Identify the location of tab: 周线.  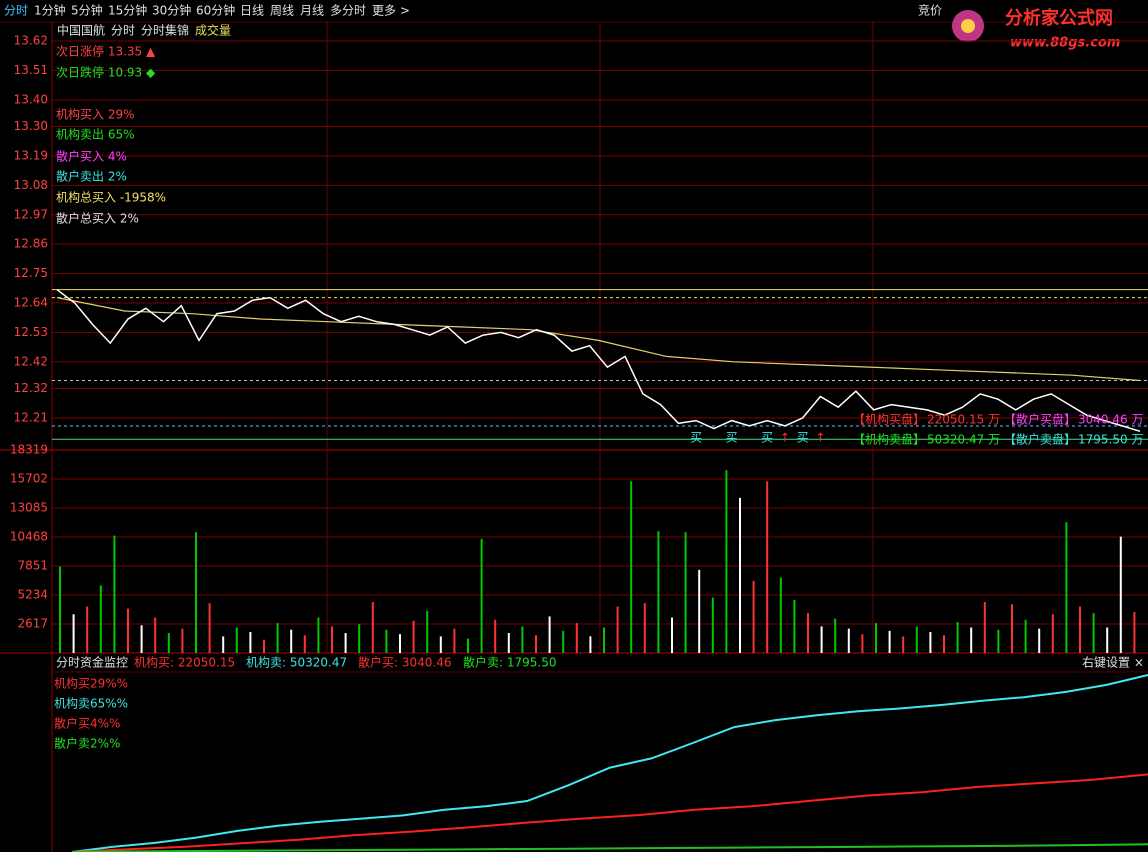
(282, 11).